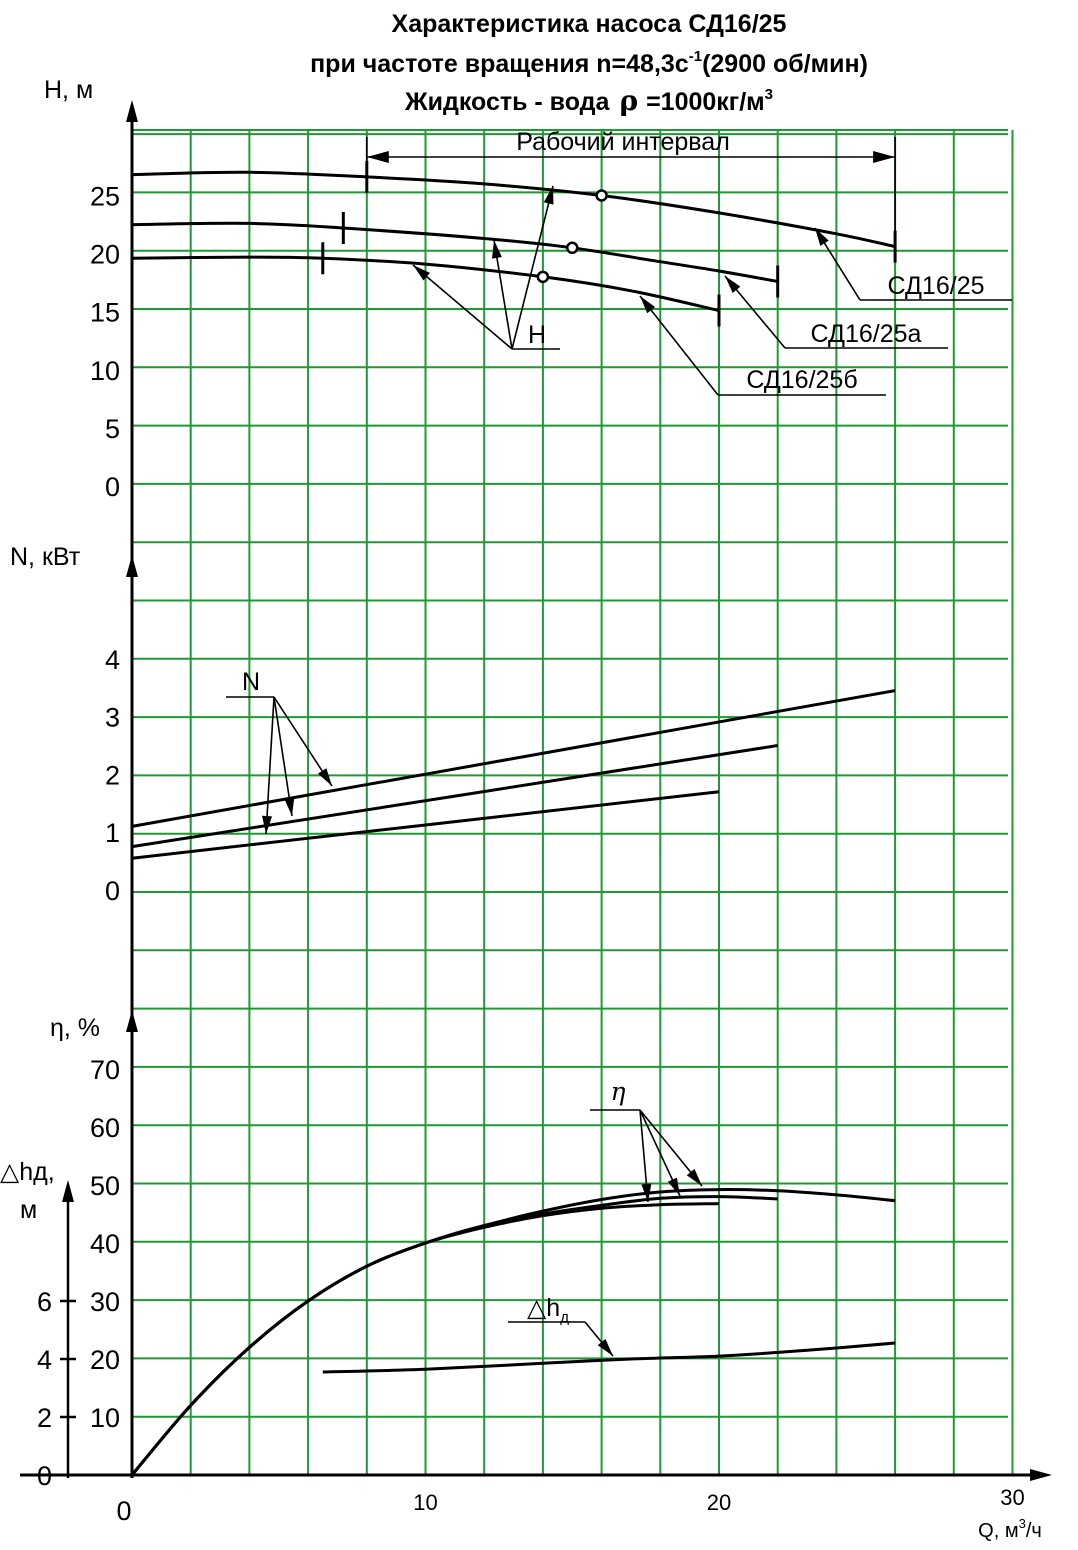 This screenshot has height=1550, width=1078. What do you see at coordinates (884, 157) in the screenshot?
I see `operating-interval-arrow-right` at bounding box center [884, 157].